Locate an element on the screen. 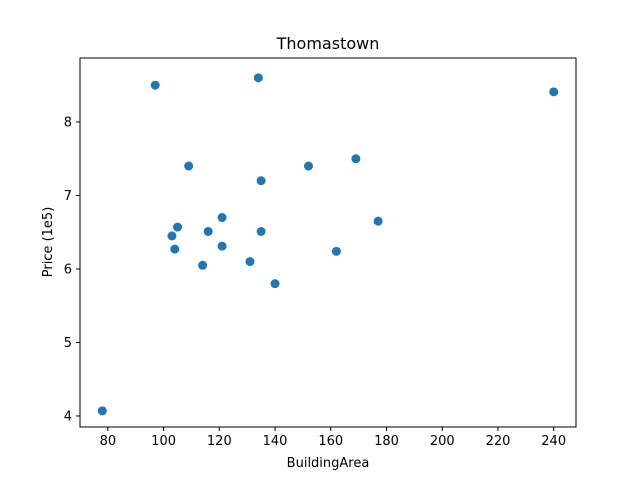 The image size is (640, 480). y-tick-label: 5 is located at coordinates (68, 343).